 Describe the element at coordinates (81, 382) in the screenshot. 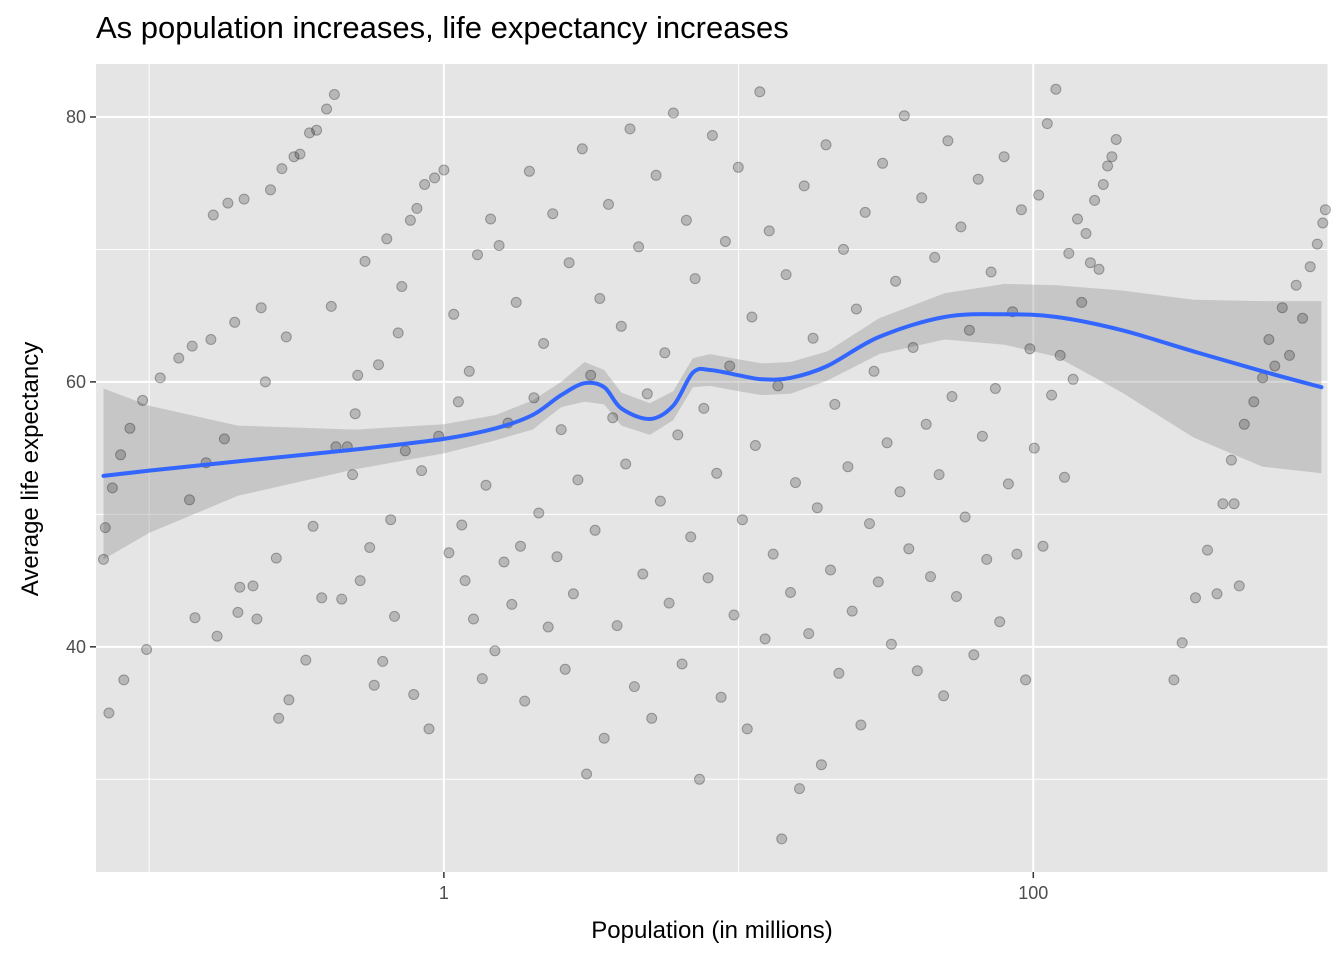

I see `y-axis: 40 60 80` at that location.